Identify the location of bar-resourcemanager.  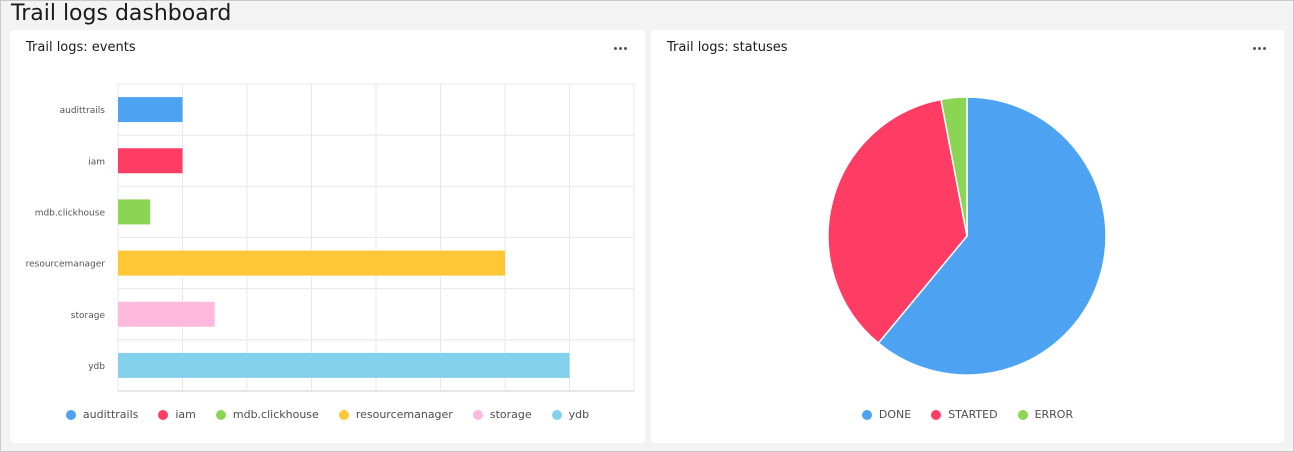
(311, 263).